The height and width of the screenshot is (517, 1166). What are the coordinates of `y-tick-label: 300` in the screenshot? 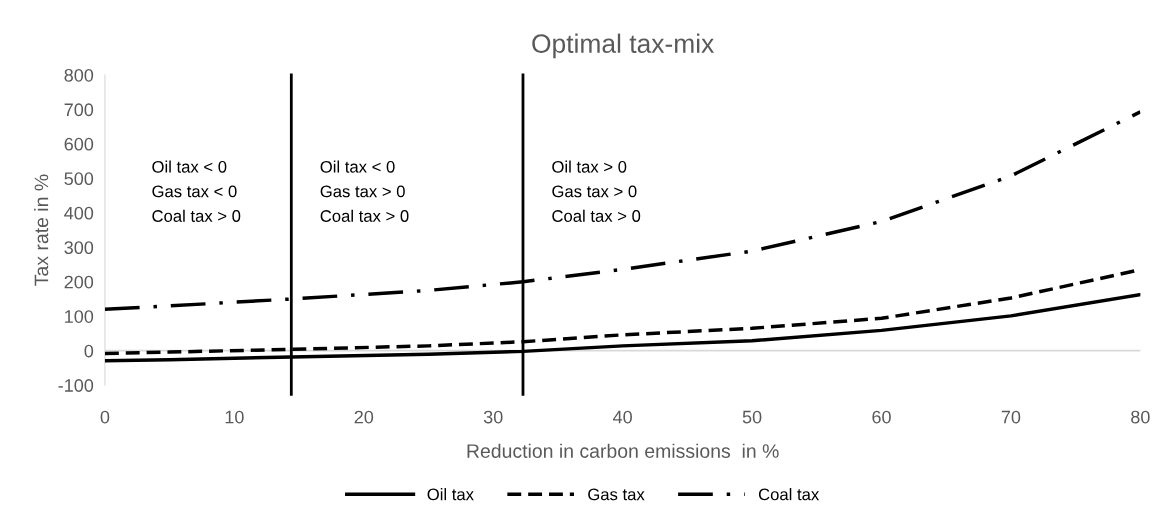 It's located at (79, 248).